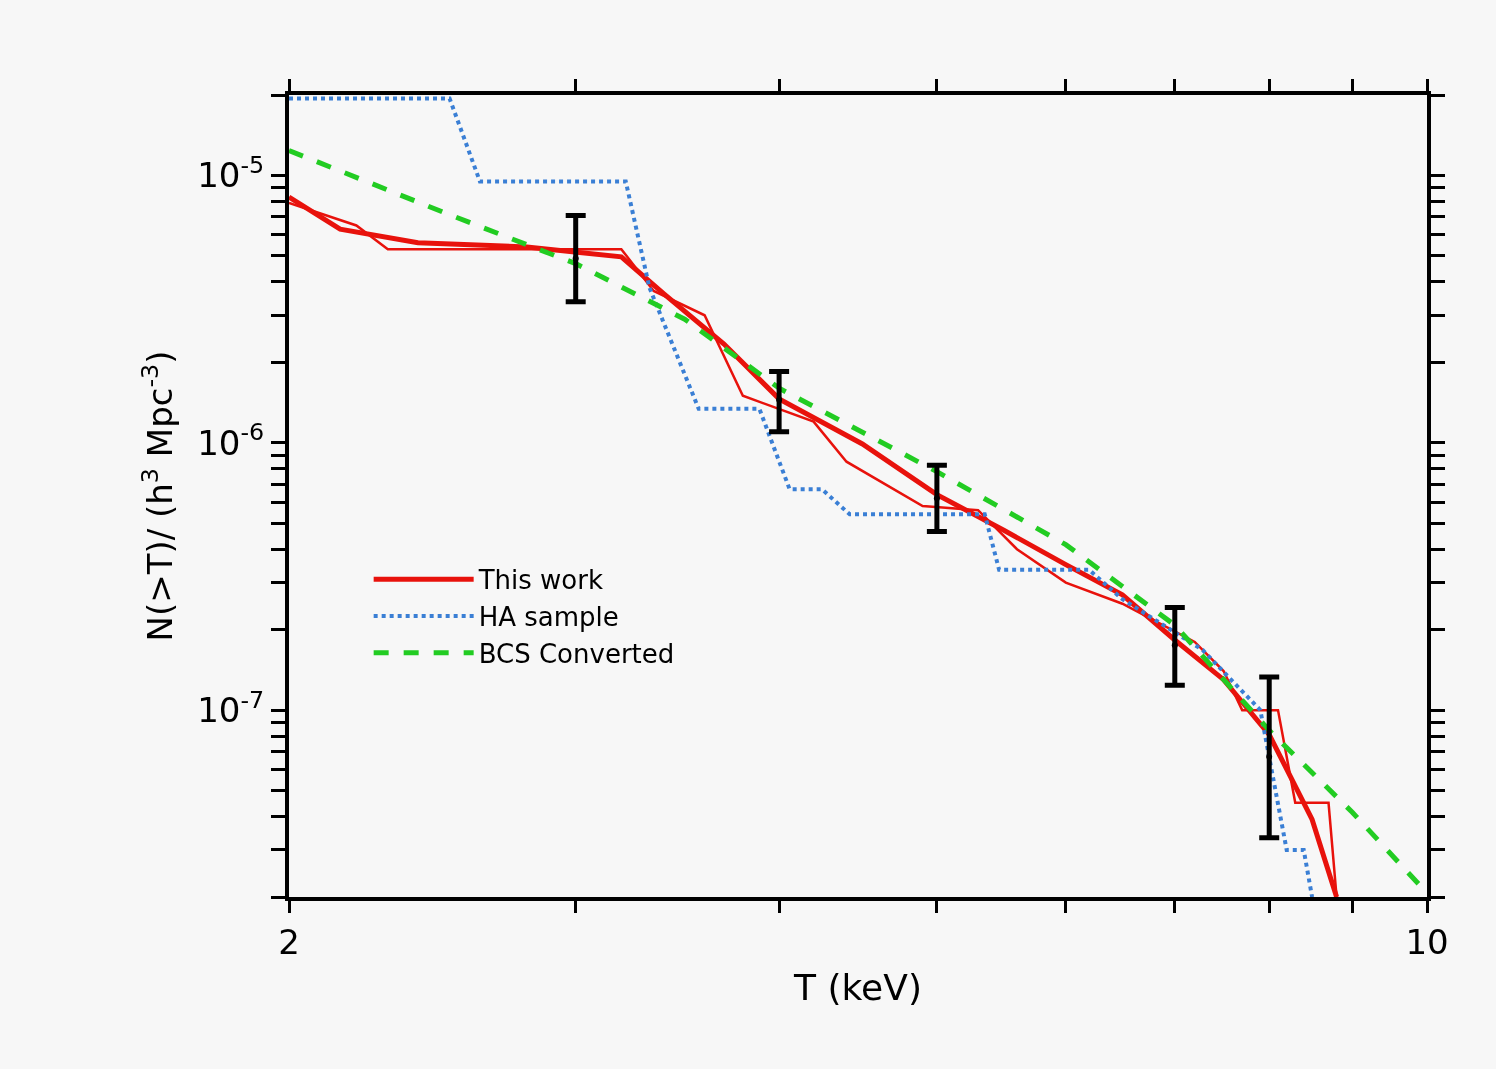 This screenshot has height=1069, width=1496. I want to click on x-tick-label: 10, so click(1427, 941).